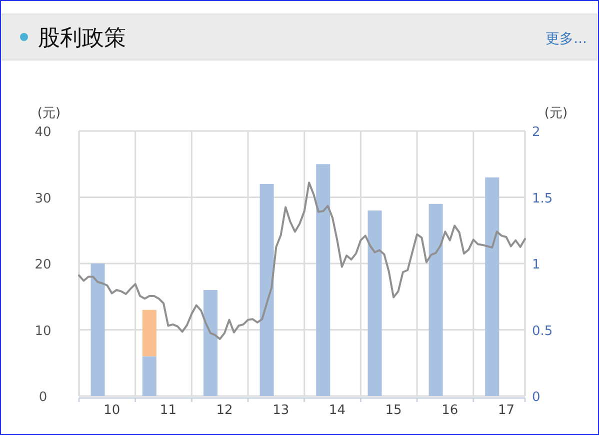 The image size is (599, 435). I want to click on y-tick-label: 0, so click(43, 397).